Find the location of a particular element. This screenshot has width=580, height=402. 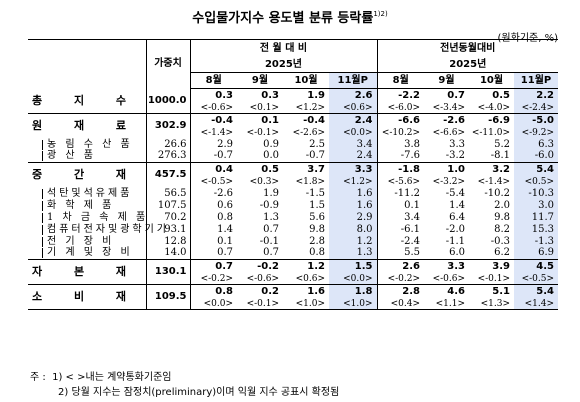

mom-value-cell: -1.5 is located at coordinates (306, 194).